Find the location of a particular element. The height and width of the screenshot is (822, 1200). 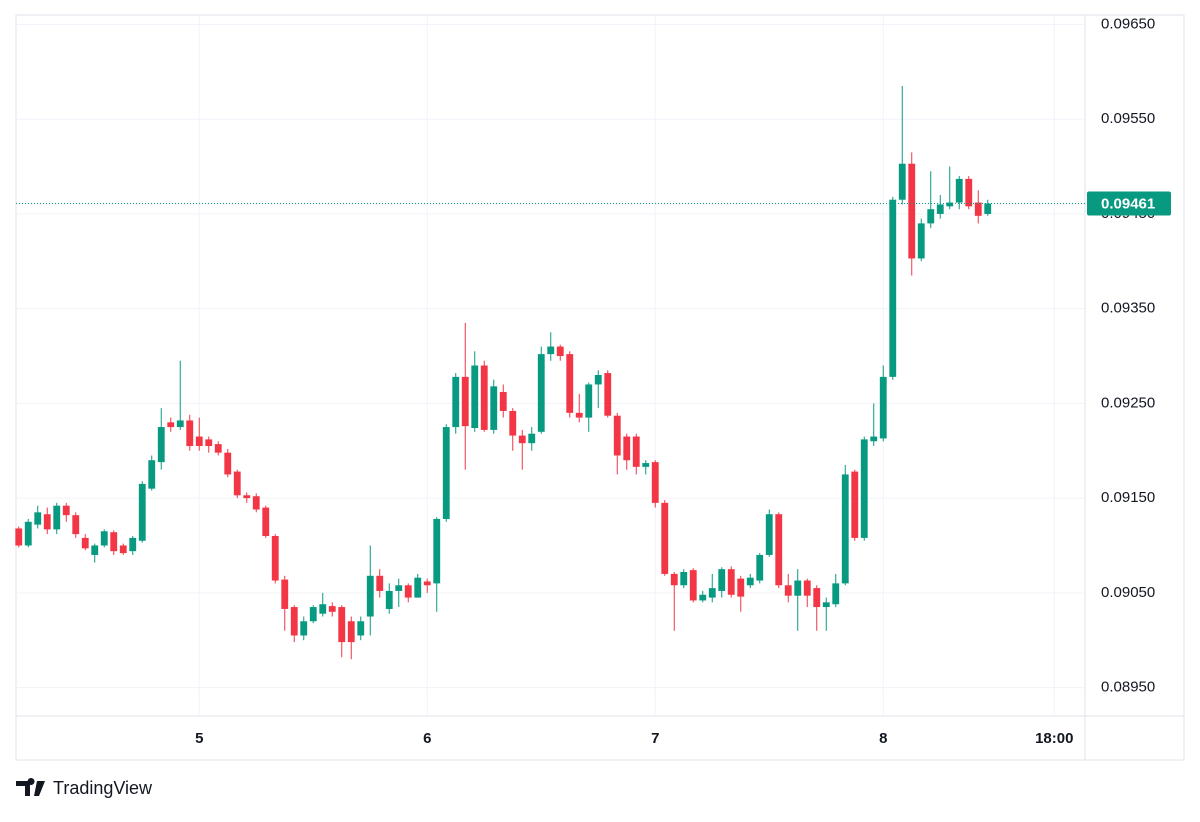

y-tick-label: 0.09550 is located at coordinates (1128, 118).